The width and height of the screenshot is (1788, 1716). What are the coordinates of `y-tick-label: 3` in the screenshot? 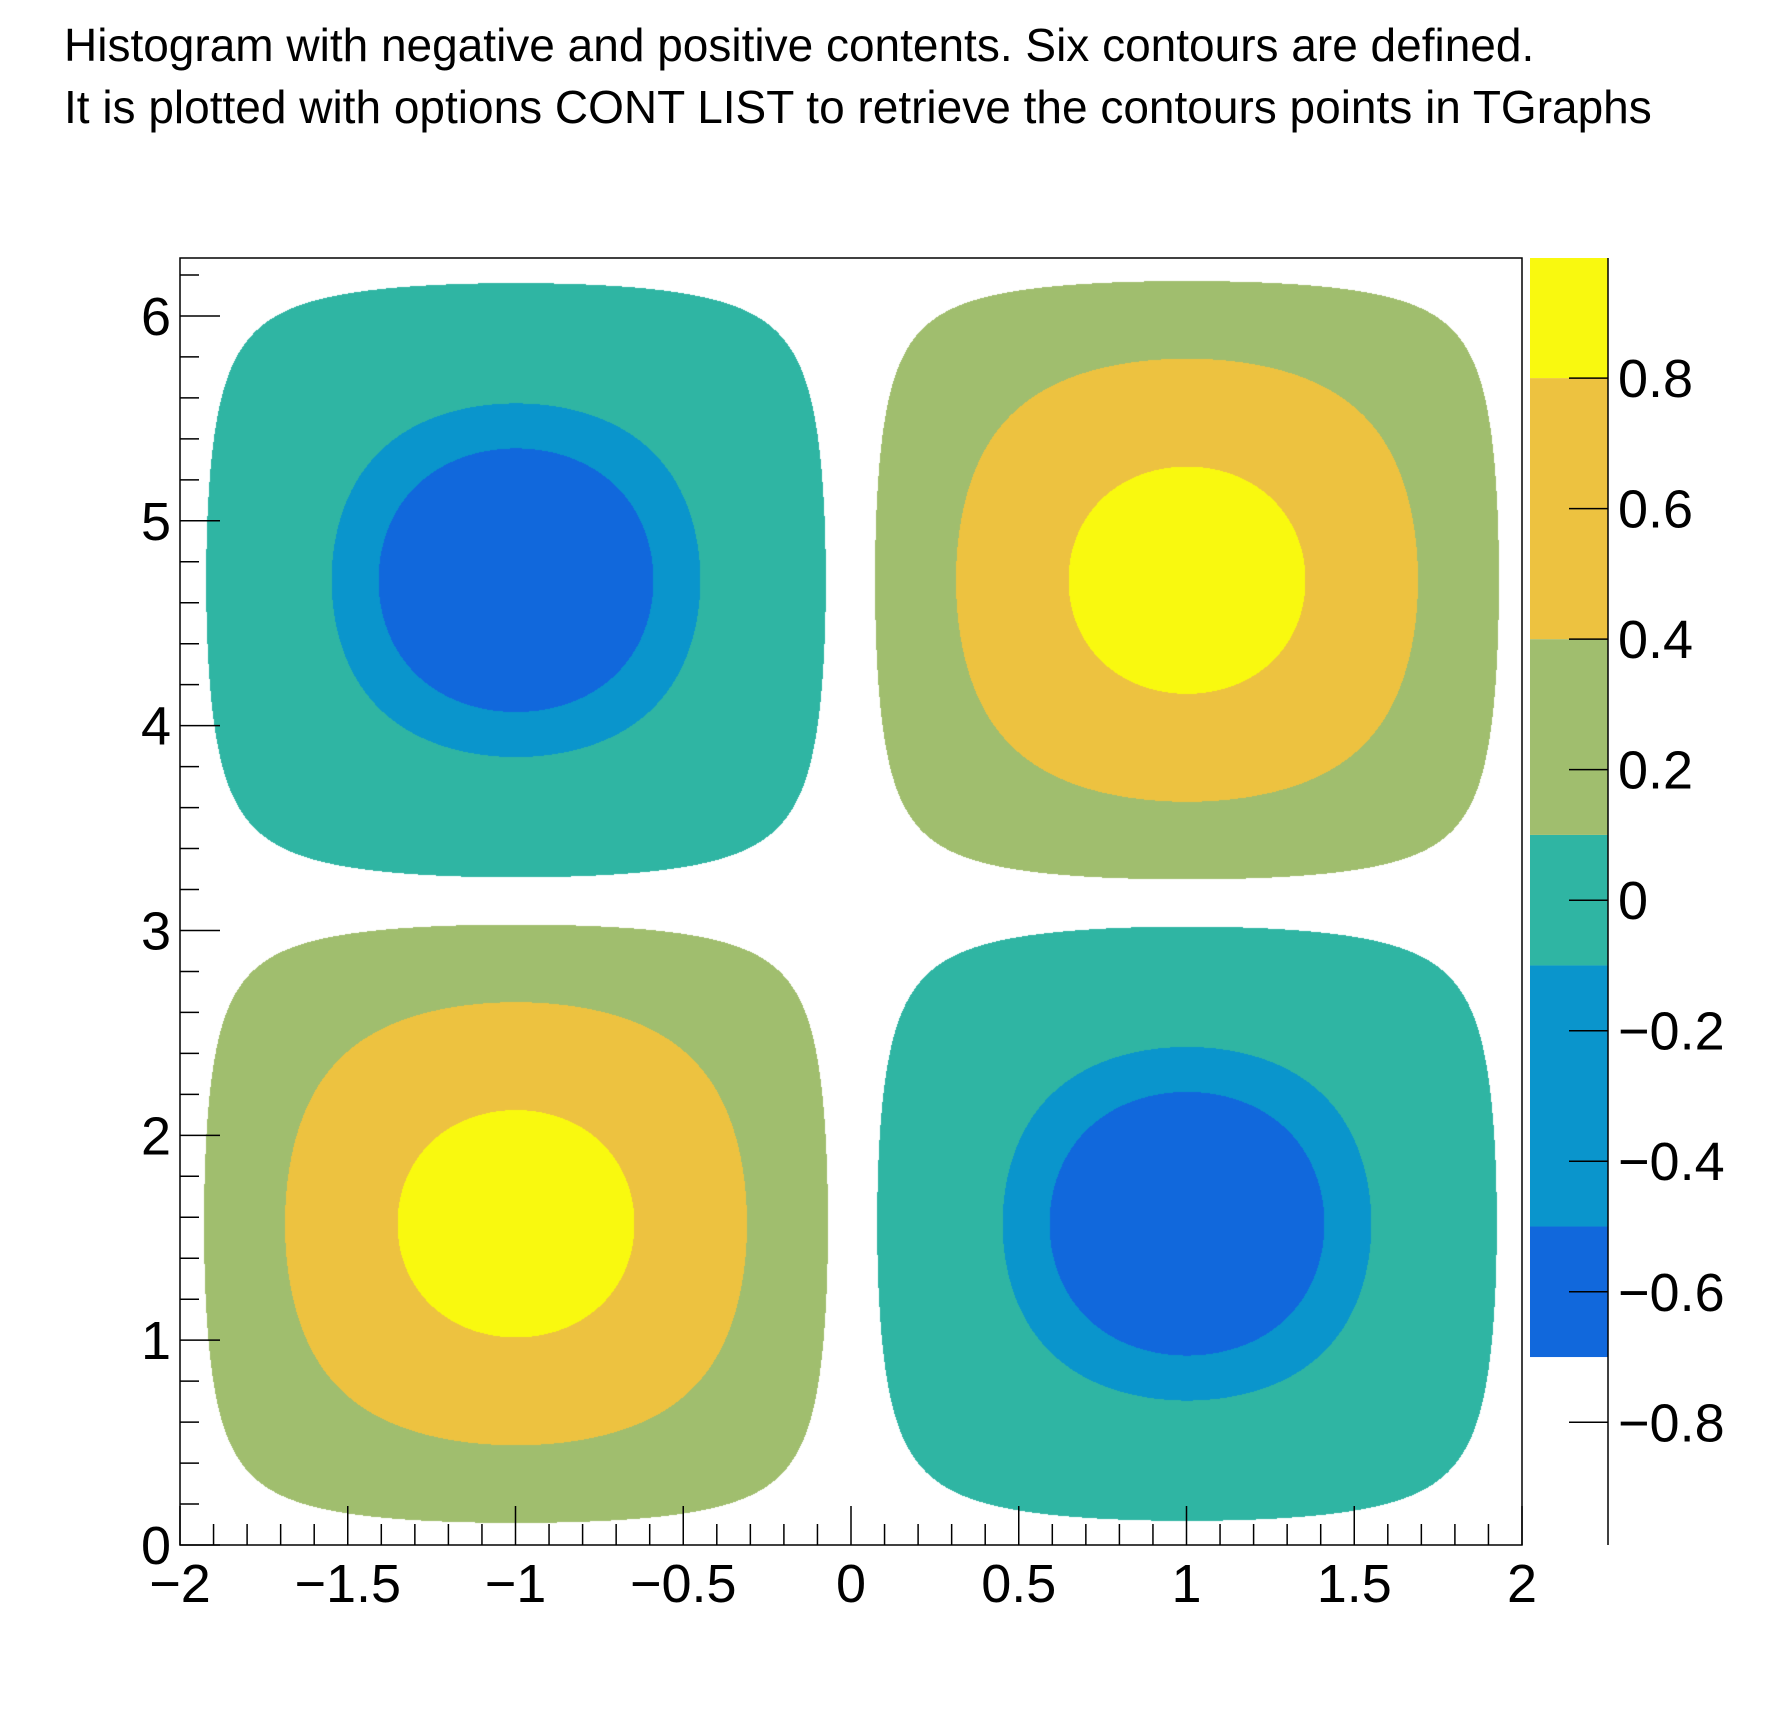 It's located at (156, 931).